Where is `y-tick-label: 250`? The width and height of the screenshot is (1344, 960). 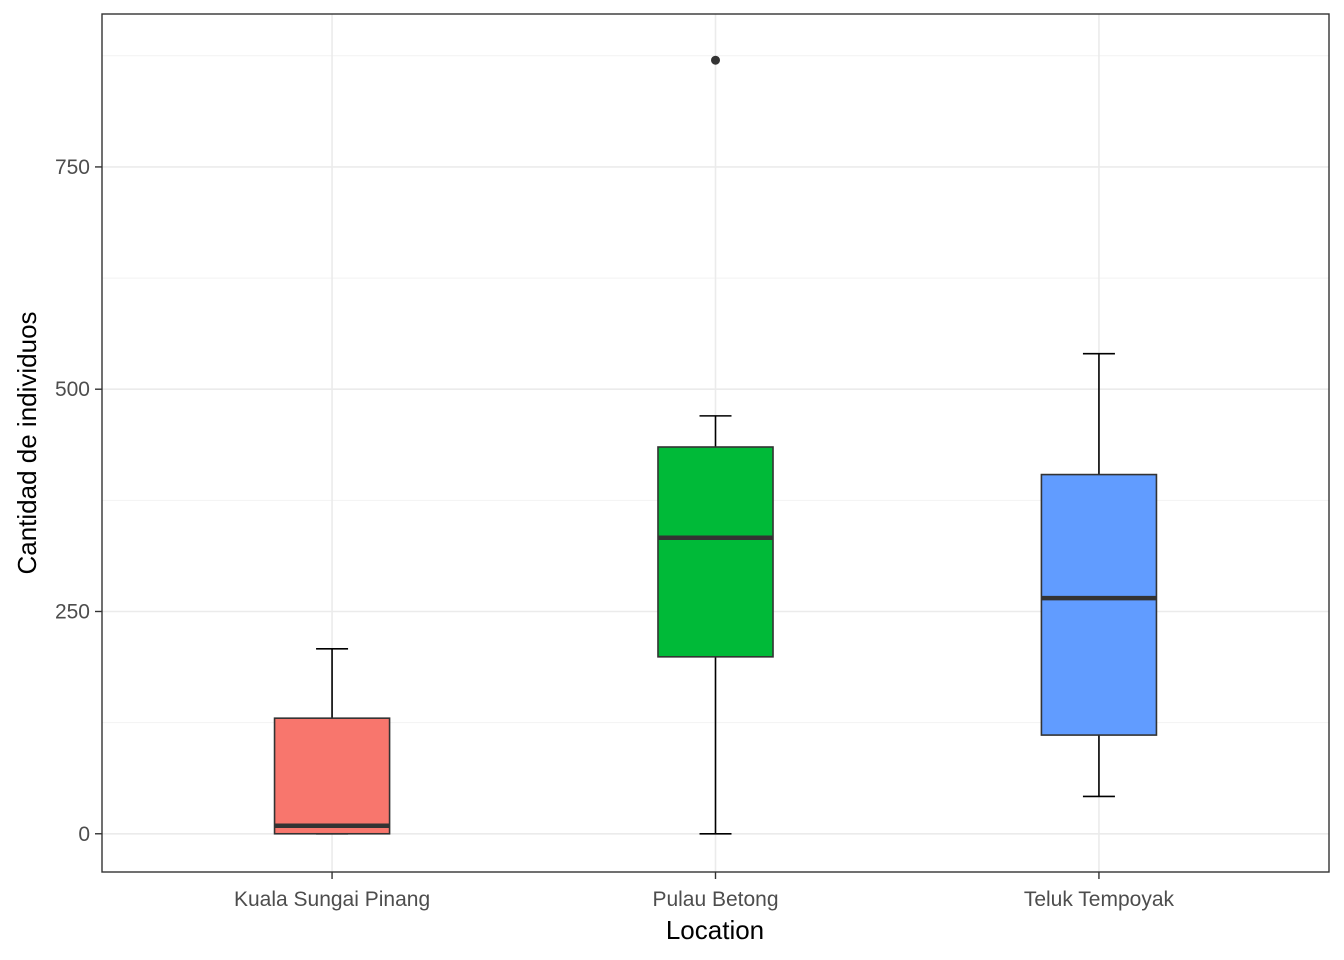 y-tick-label: 250 is located at coordinates (72, 611).